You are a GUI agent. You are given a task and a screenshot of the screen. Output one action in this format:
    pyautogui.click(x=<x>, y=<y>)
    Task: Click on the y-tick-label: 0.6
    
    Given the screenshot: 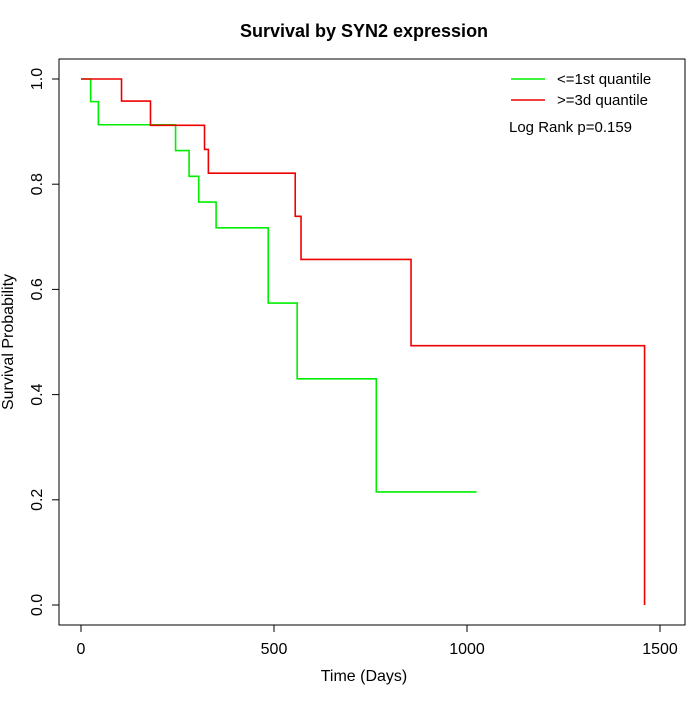 What is the action you would take?
    pyautogui.click(x=37, y=289)
    